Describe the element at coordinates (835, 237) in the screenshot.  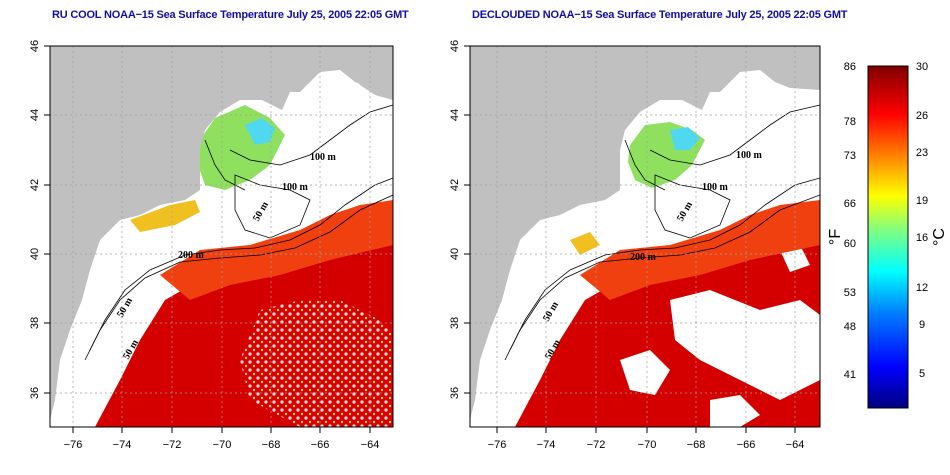
I see `fahrenheit-label: °F` at that location.